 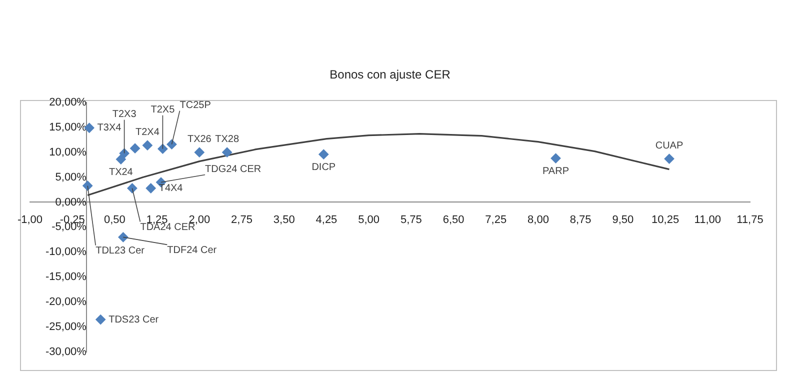 I want to click on x-tick-label: 3,50, so click(x=284, y=220).